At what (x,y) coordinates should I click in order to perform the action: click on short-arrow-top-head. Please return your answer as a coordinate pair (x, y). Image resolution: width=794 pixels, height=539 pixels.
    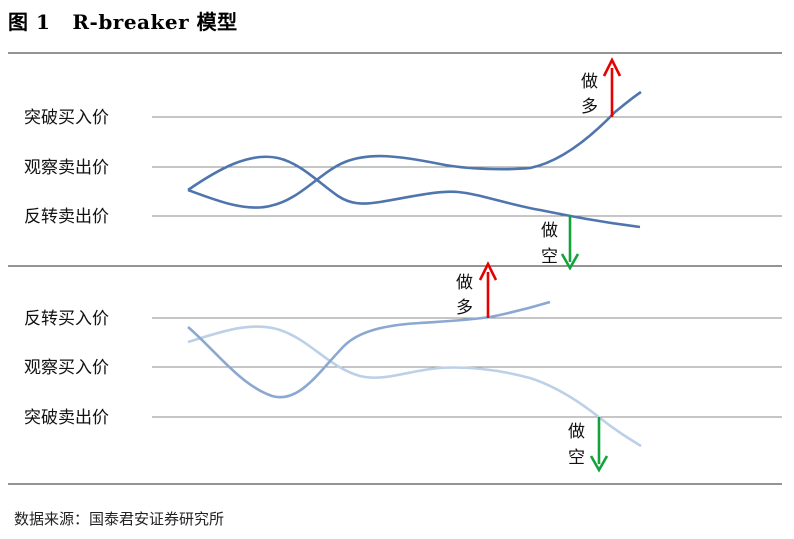
    Looking at the image, I should click on (570, 262).